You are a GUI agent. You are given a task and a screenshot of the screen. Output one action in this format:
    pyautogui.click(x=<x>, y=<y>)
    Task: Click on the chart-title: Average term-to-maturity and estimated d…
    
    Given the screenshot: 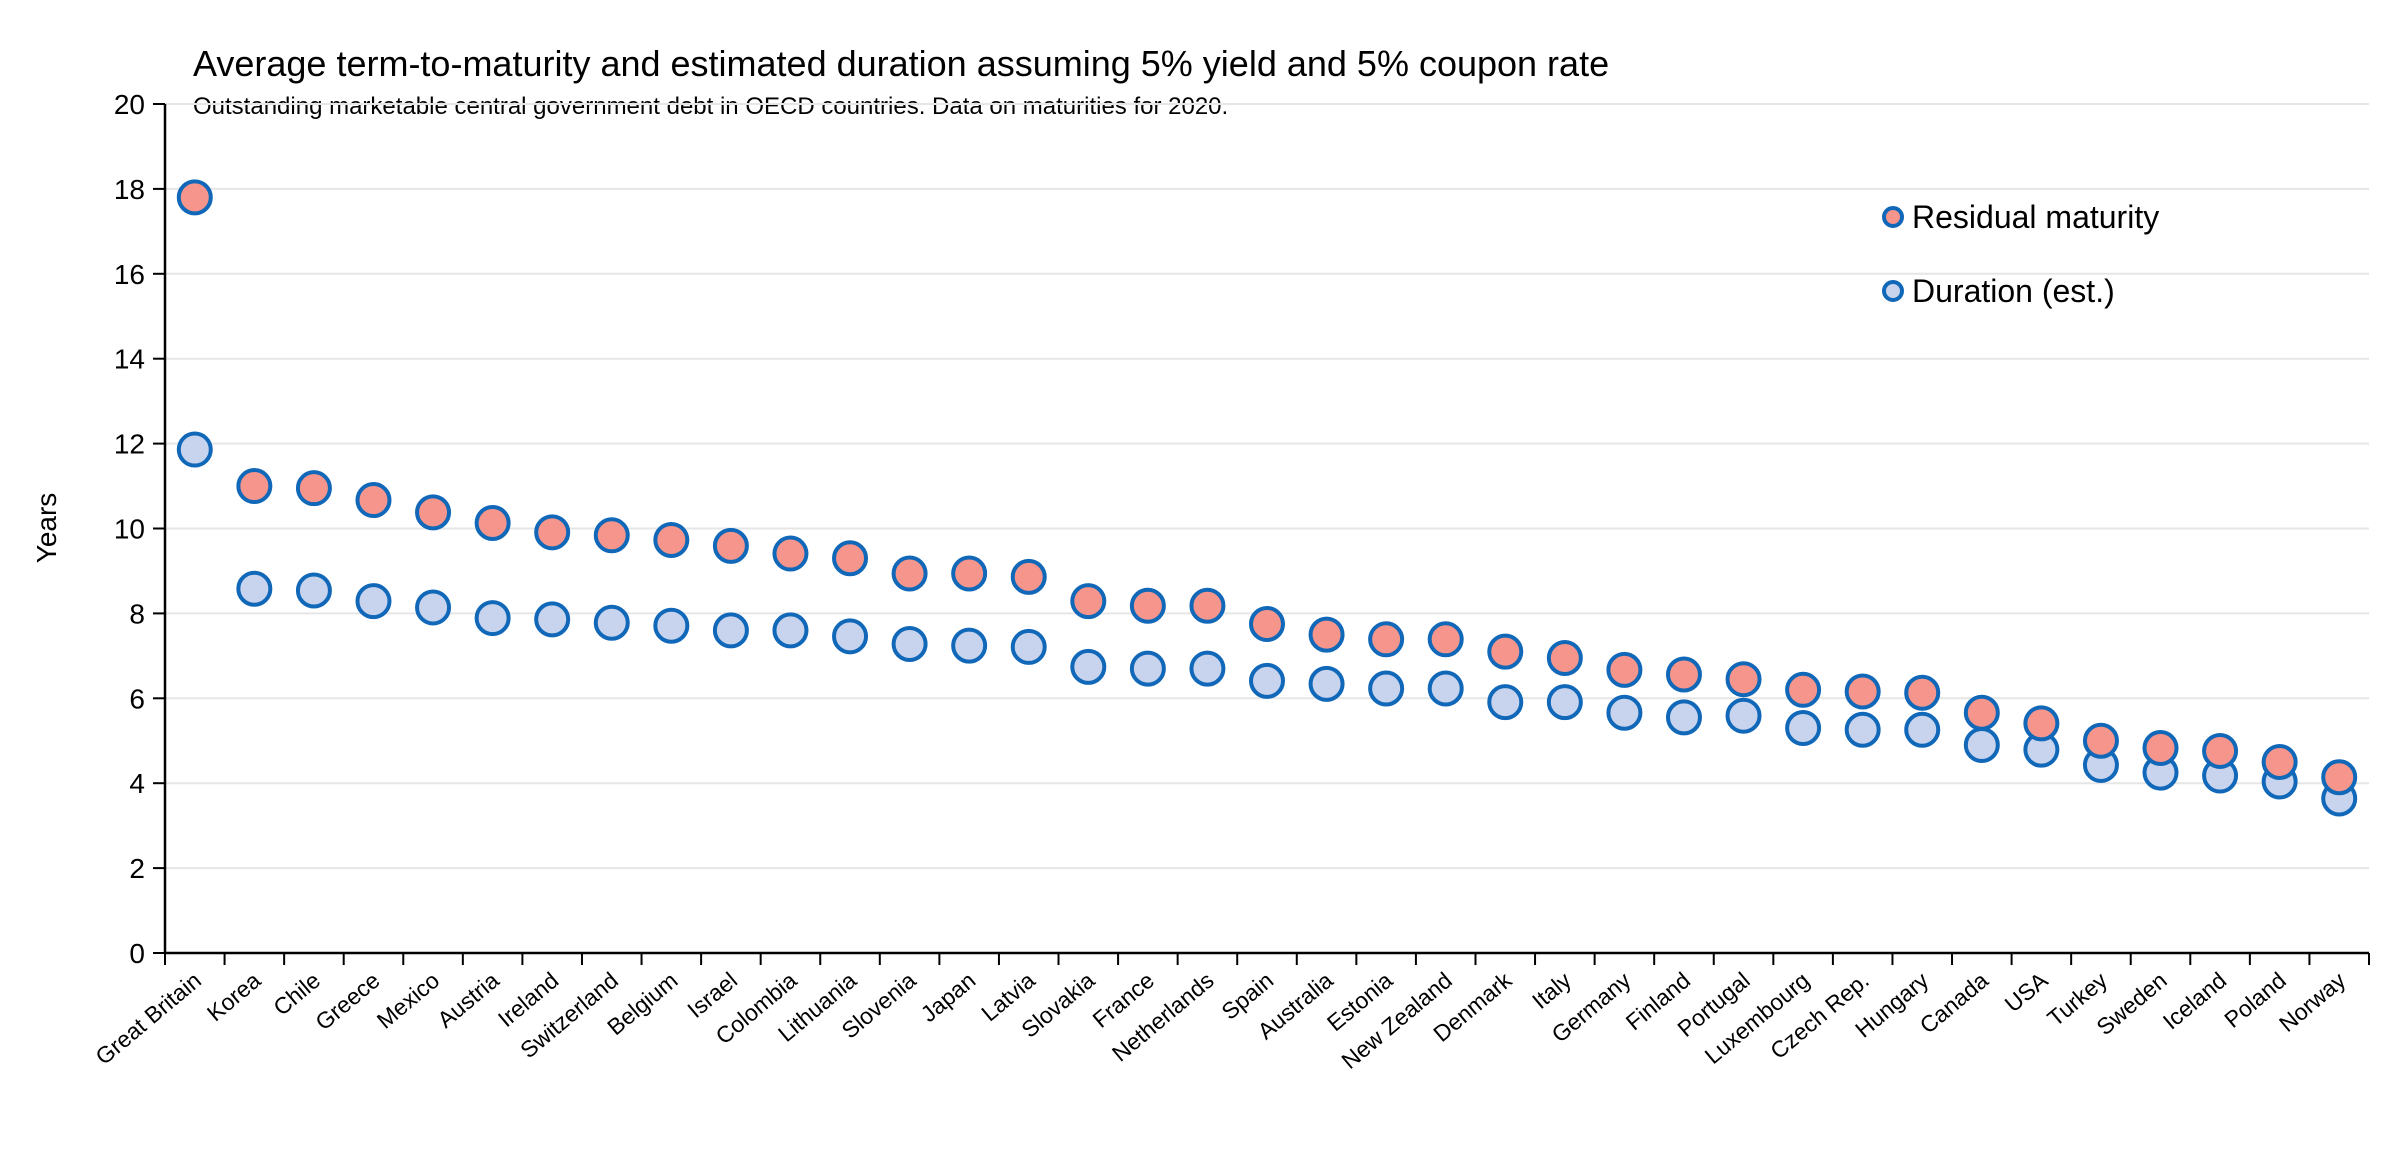 What is the action you would take?
    pyautogui.click(x=901, y=63)
    